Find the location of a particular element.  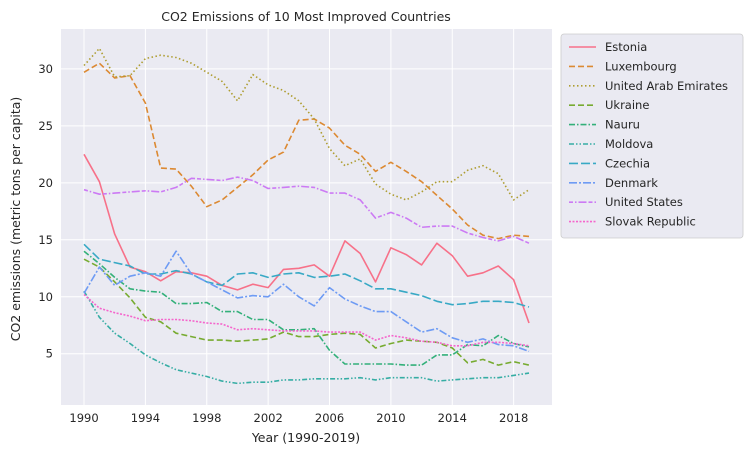

legend-box is located at coordinates (652, 136).